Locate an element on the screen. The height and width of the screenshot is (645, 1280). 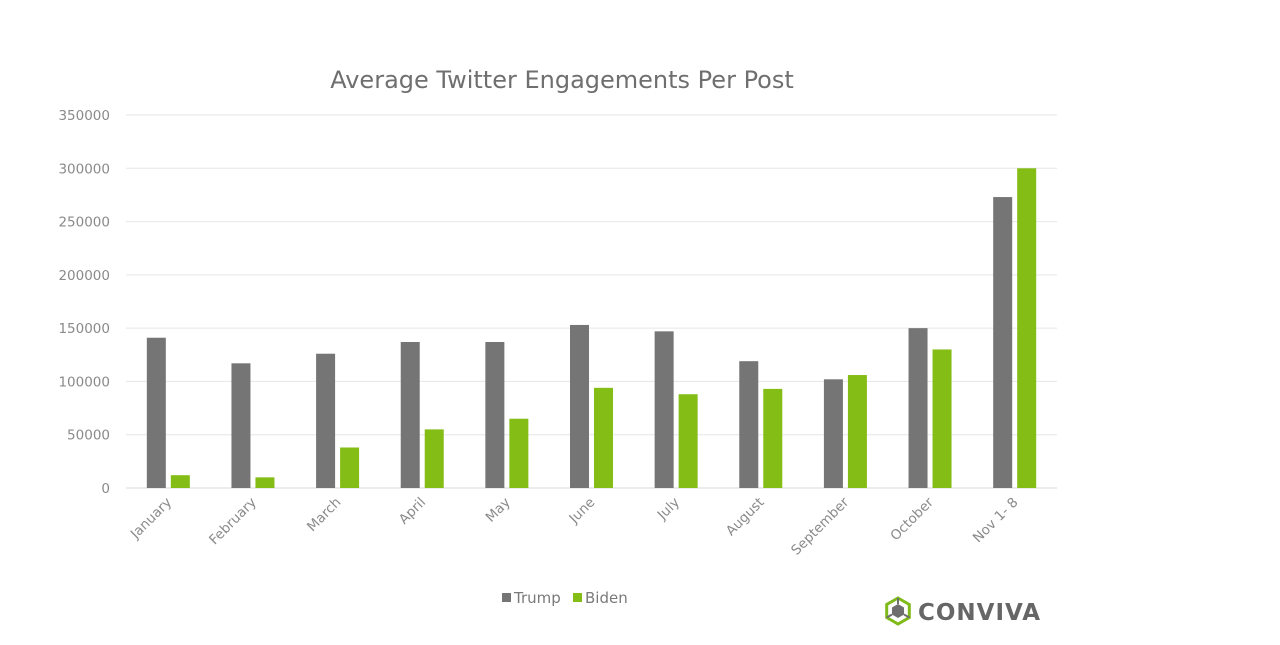
y-tick-label: 250000 is located at coordinates (84, 223).